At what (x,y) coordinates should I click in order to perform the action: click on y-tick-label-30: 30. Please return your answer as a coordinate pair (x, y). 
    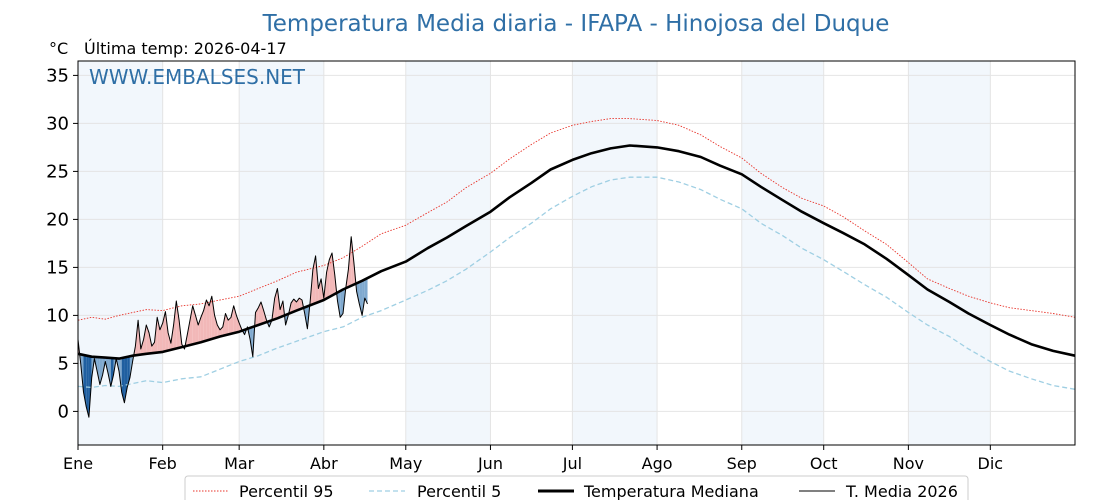
    Looking at the image, I should click on (57, 123).